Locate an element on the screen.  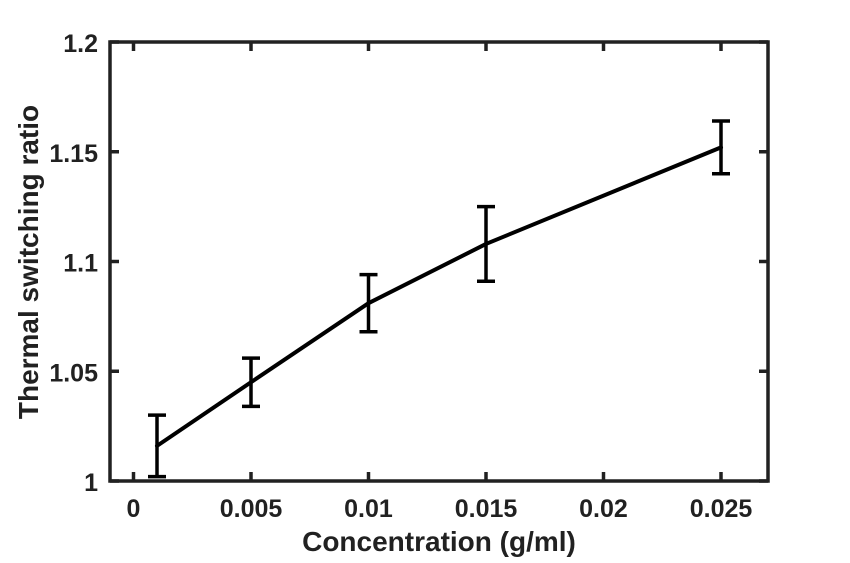
y-tick-label: 1.2 is located at coordinates (80, 44).